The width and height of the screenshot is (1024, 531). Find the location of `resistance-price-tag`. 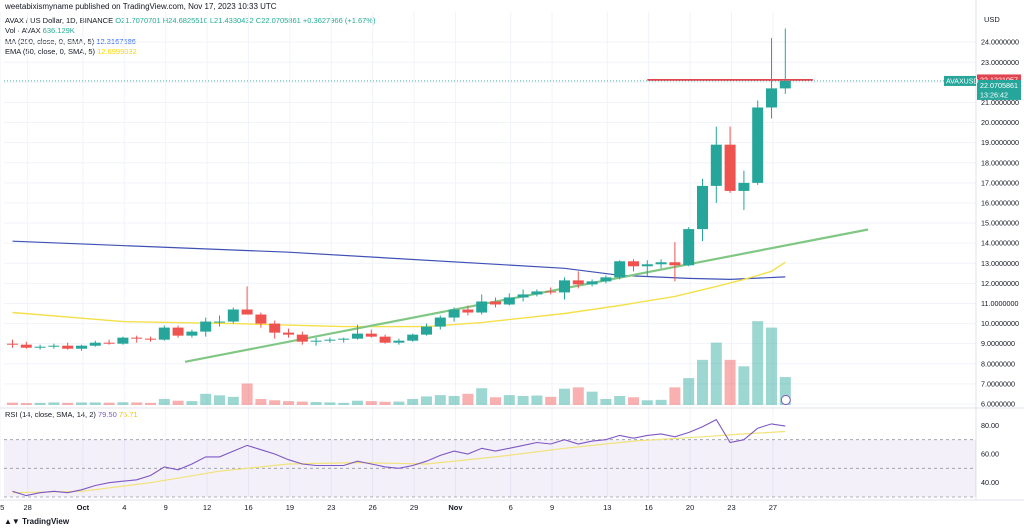

resistance-price-tag is located at coordinates (999, 79).